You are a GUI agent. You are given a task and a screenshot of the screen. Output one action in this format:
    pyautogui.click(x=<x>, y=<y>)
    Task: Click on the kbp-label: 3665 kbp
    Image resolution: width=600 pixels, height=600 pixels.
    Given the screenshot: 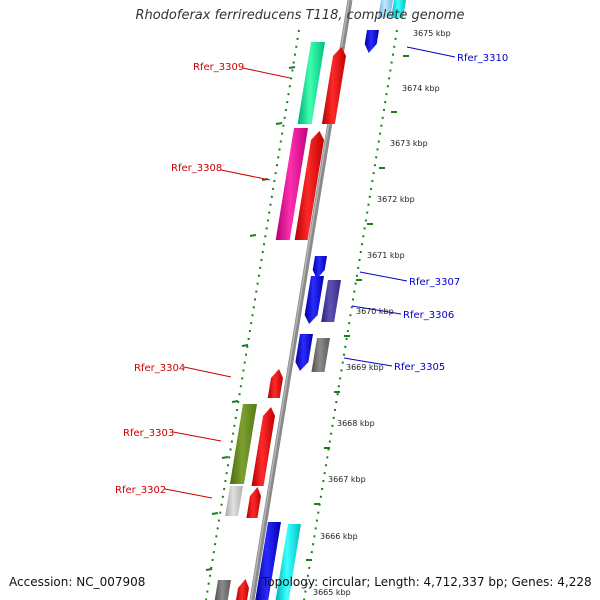 What is the action you would take?
    pyautogui.click(x=332, y=592)
    